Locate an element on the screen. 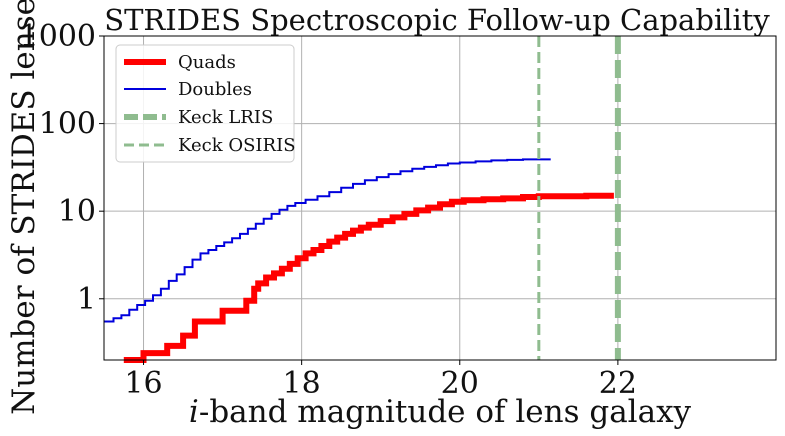  legend-label-keck-lris: Keck LRIS is located at coordinates (225, 117).